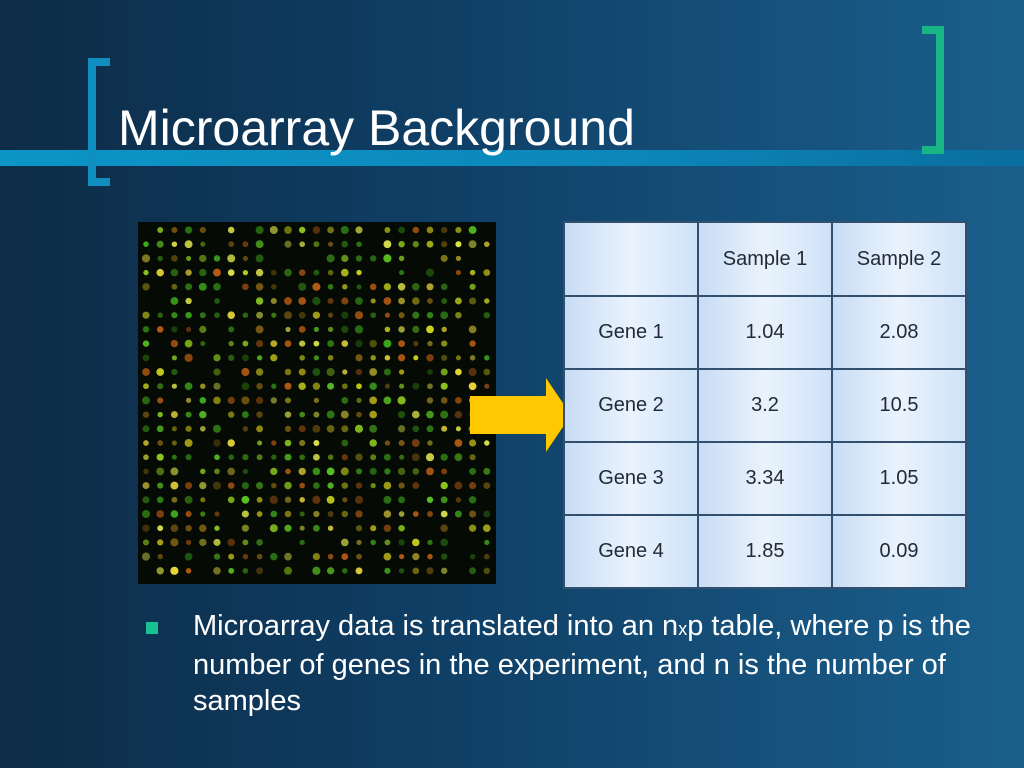  What do you see at coordinates (765, 405) in the screenshot?
I see `table-row: Gene 2 3.2 10.5` at bounding box center [765, 405].